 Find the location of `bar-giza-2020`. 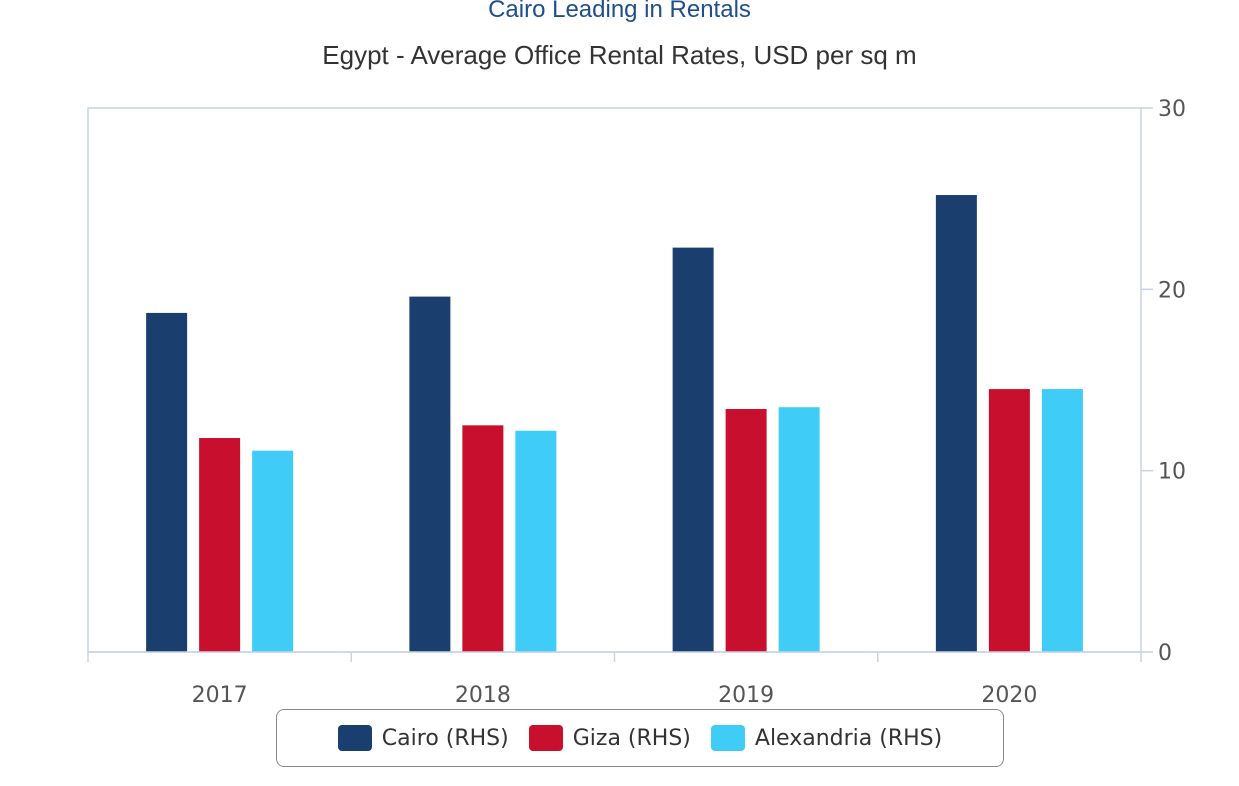

bar-giza-2020 is located at coordinates (1009, 520).